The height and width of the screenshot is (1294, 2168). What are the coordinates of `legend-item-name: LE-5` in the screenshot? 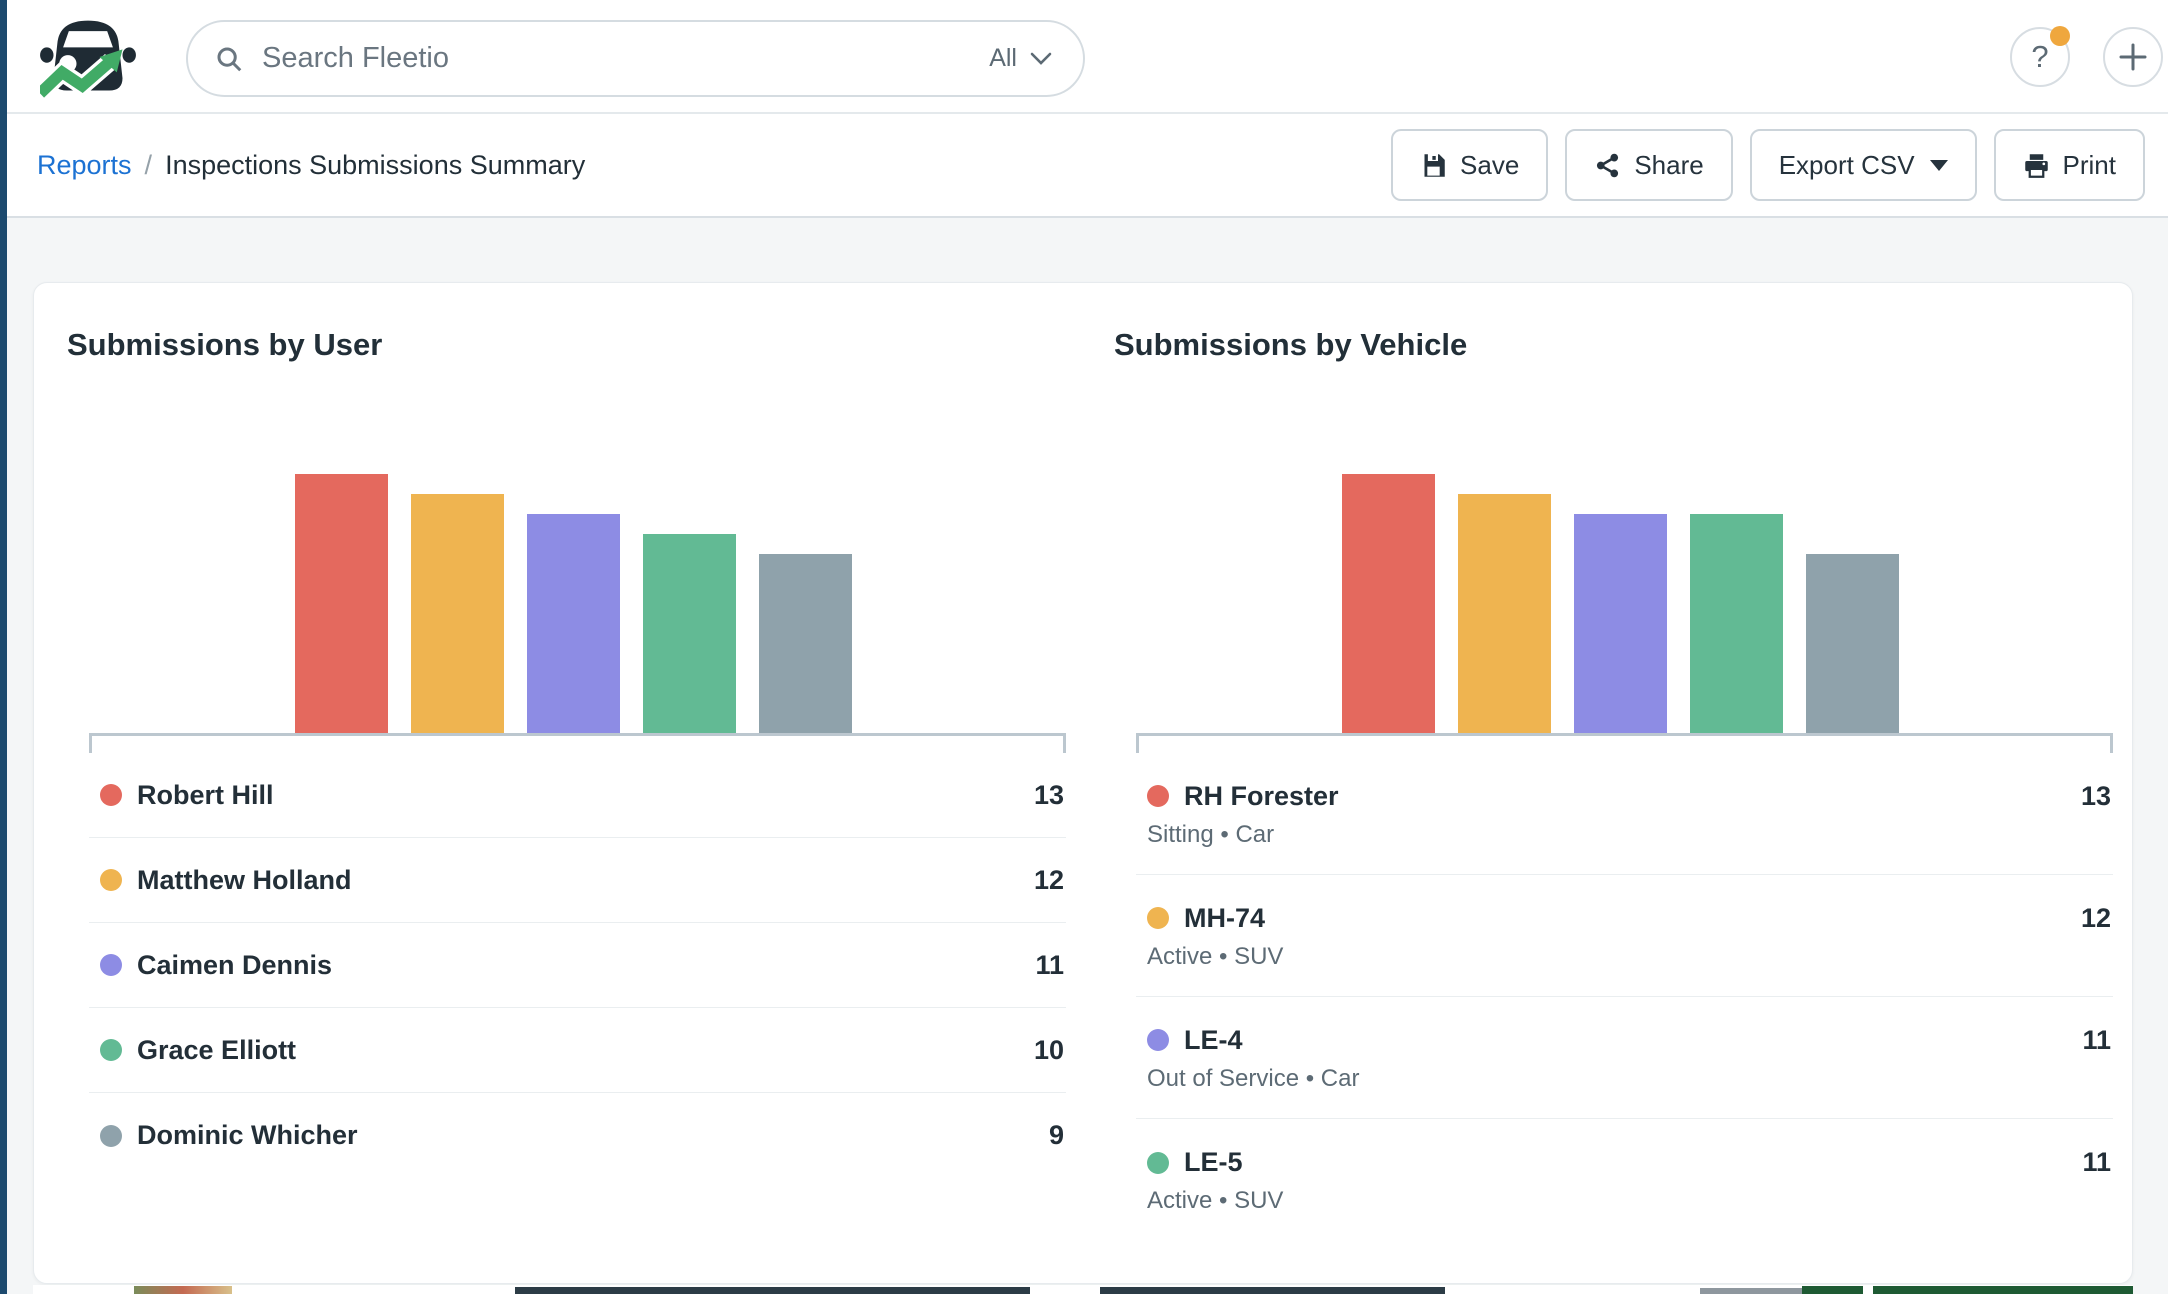 It's located at (1213, 1162).